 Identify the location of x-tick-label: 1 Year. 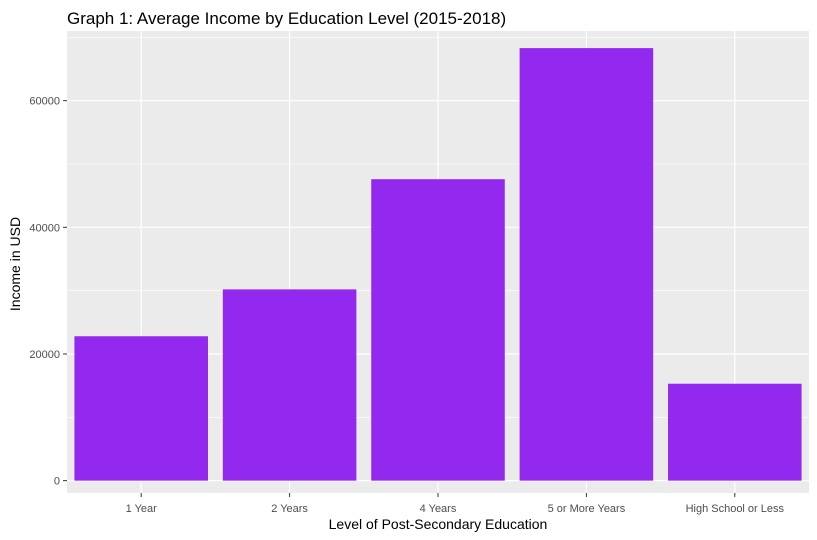
(142, 509).